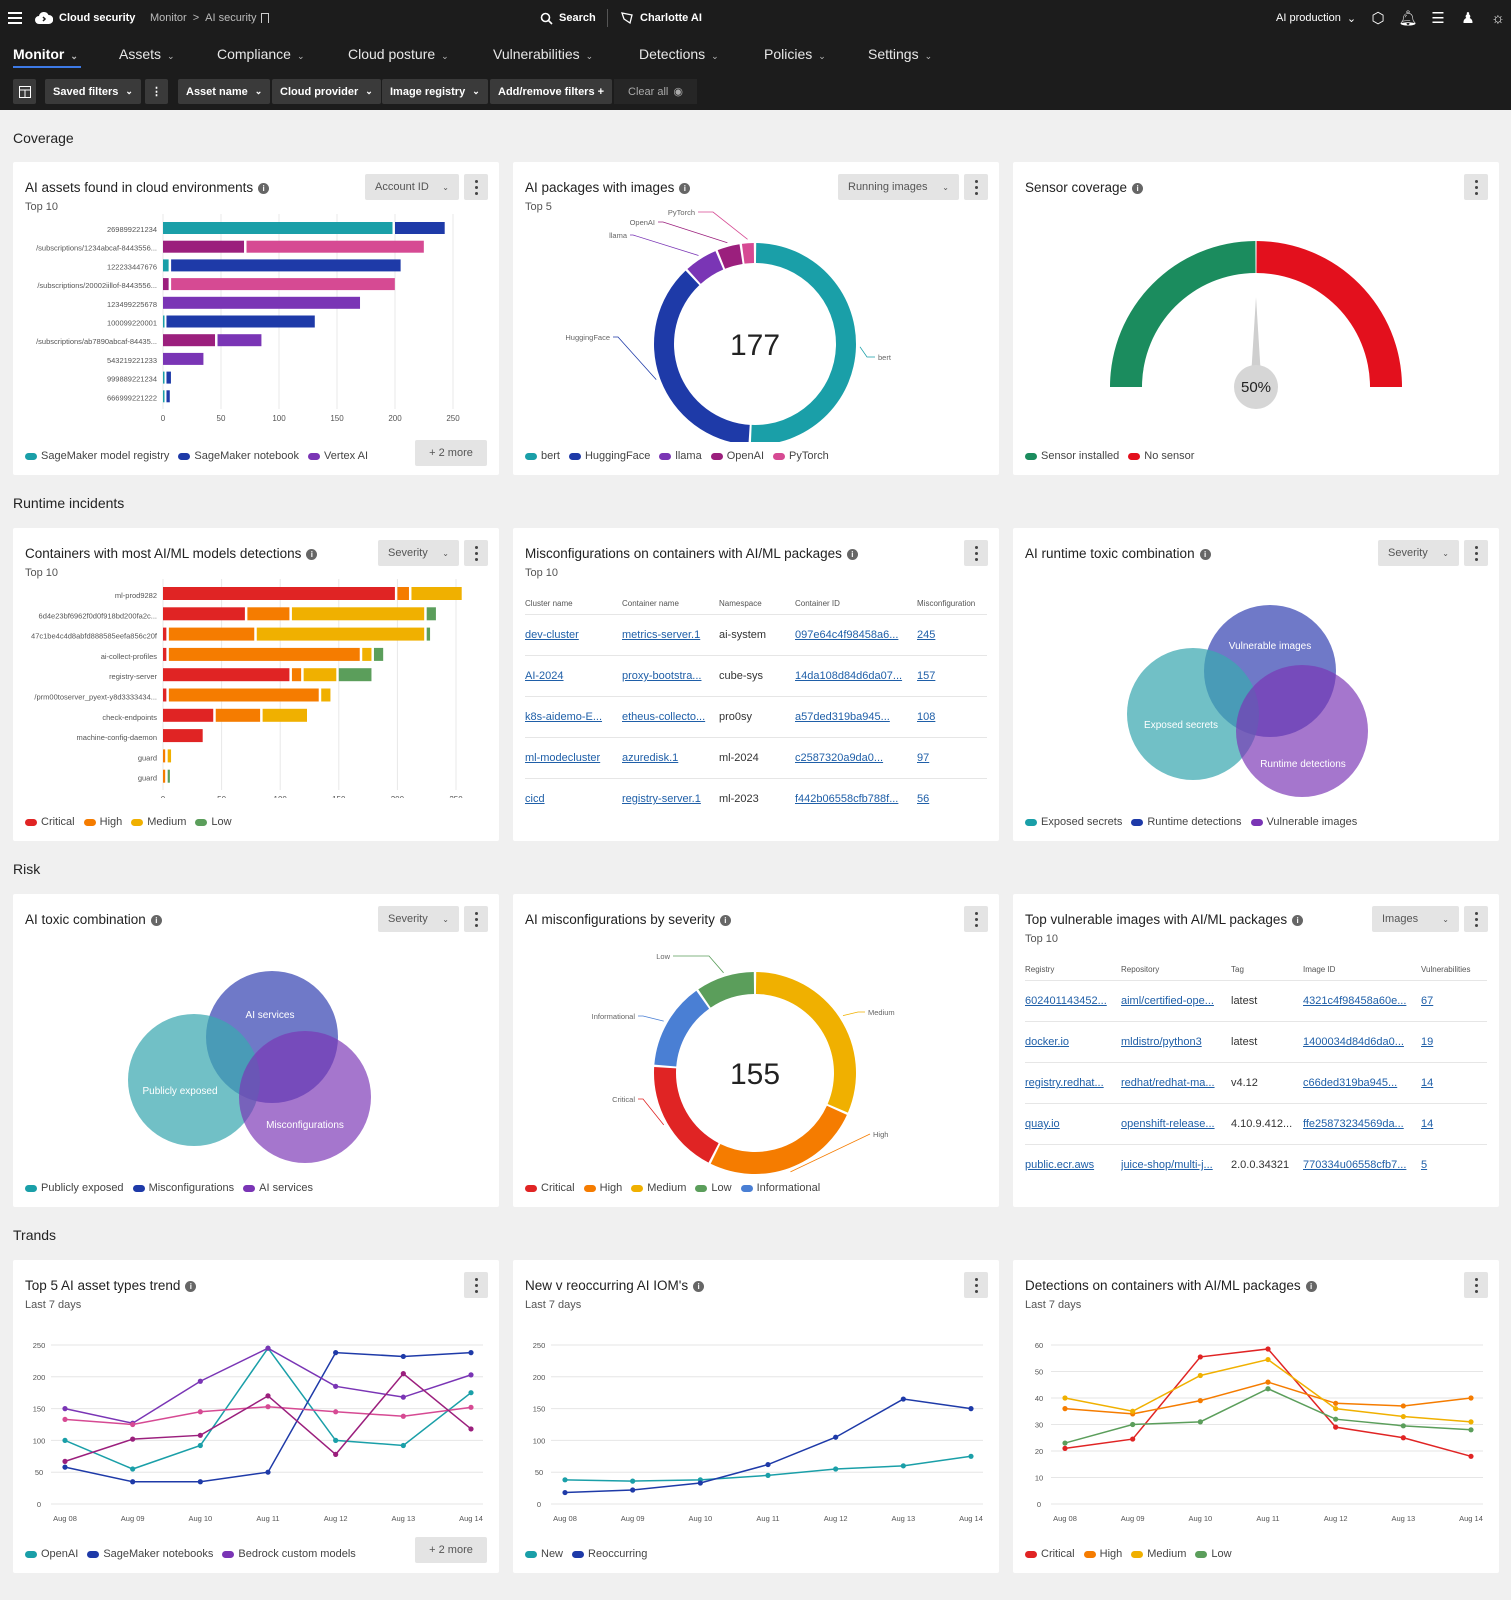 The width and height of the screenshot is (1511, 1600). Describe the element at coordinates (563, 758) in the screenshot. I see `table-cell: ml-modecluster` at that location.